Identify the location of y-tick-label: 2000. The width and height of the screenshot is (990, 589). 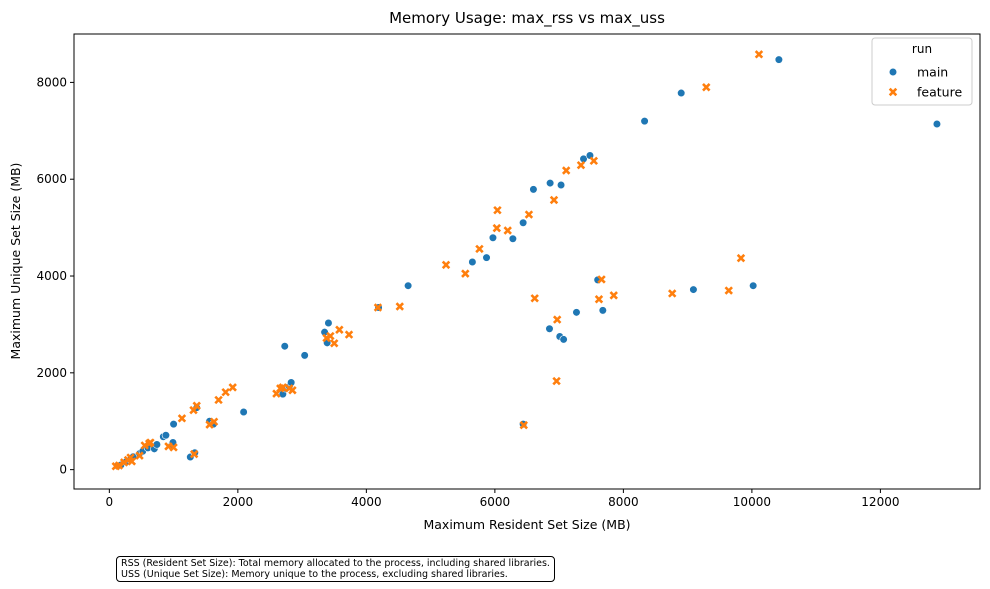
(51, 373).